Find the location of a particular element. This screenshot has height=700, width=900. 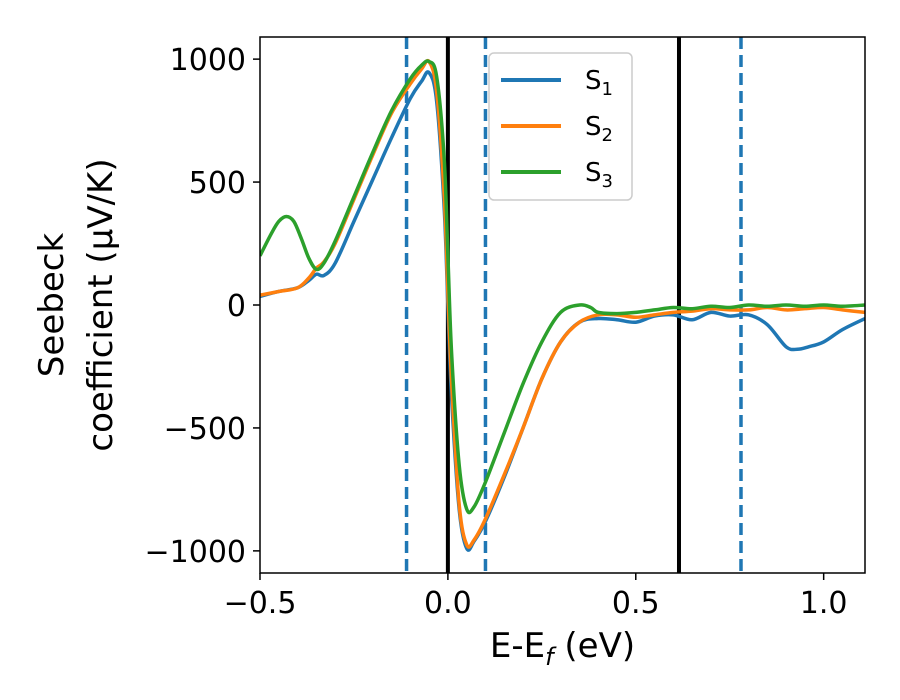

legend: S1 S2 S3 is located at coordinates (560, 126).